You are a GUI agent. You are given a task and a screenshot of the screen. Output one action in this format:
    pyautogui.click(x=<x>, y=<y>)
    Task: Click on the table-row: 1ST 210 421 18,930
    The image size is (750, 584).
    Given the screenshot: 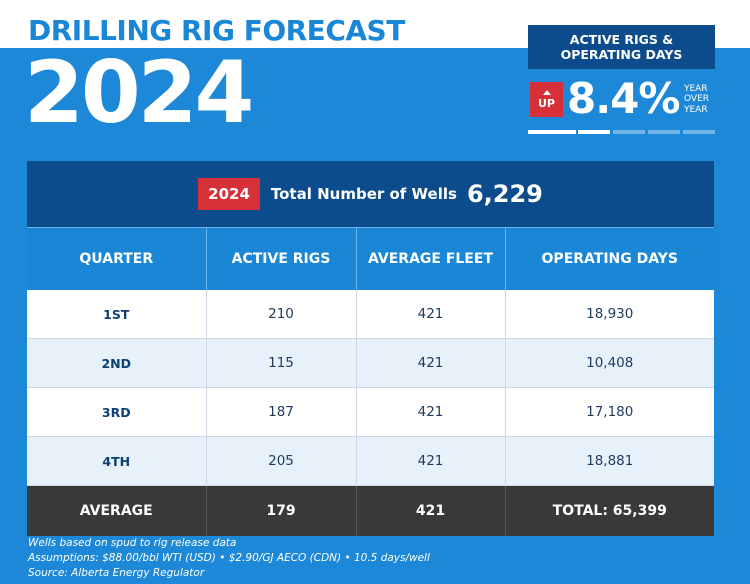 What is the action you would take?
    pyautogui.click(x=370, y=314)
    